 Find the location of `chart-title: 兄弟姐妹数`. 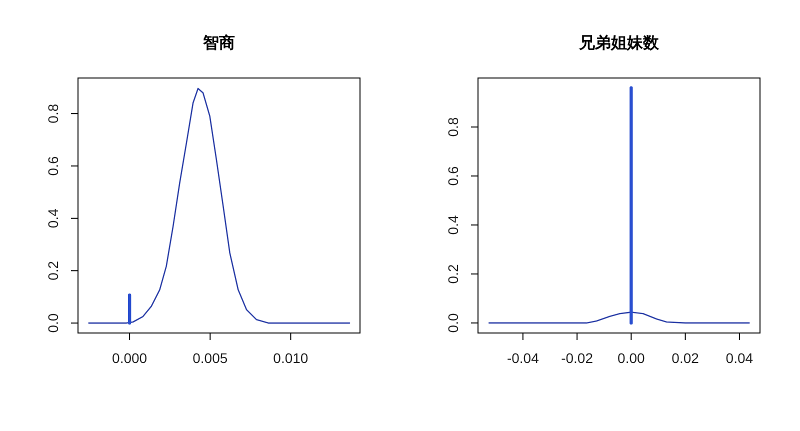

chart-title: 兄弟姐妹数 is located at coordinates (619, 43).